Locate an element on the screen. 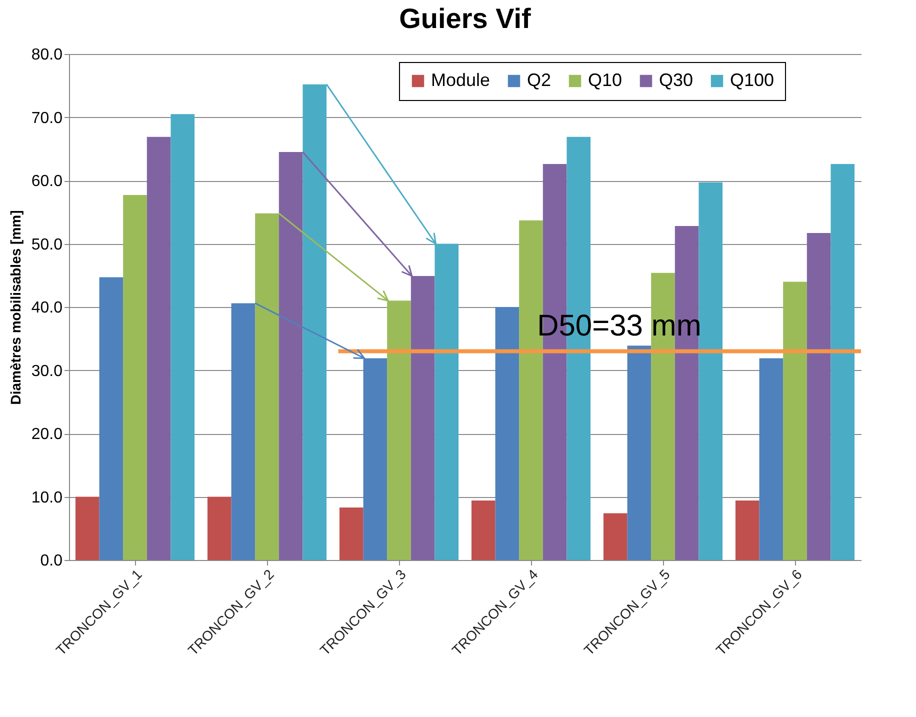  chart-title: Guiers Vif is located at coordinates (465, 18).